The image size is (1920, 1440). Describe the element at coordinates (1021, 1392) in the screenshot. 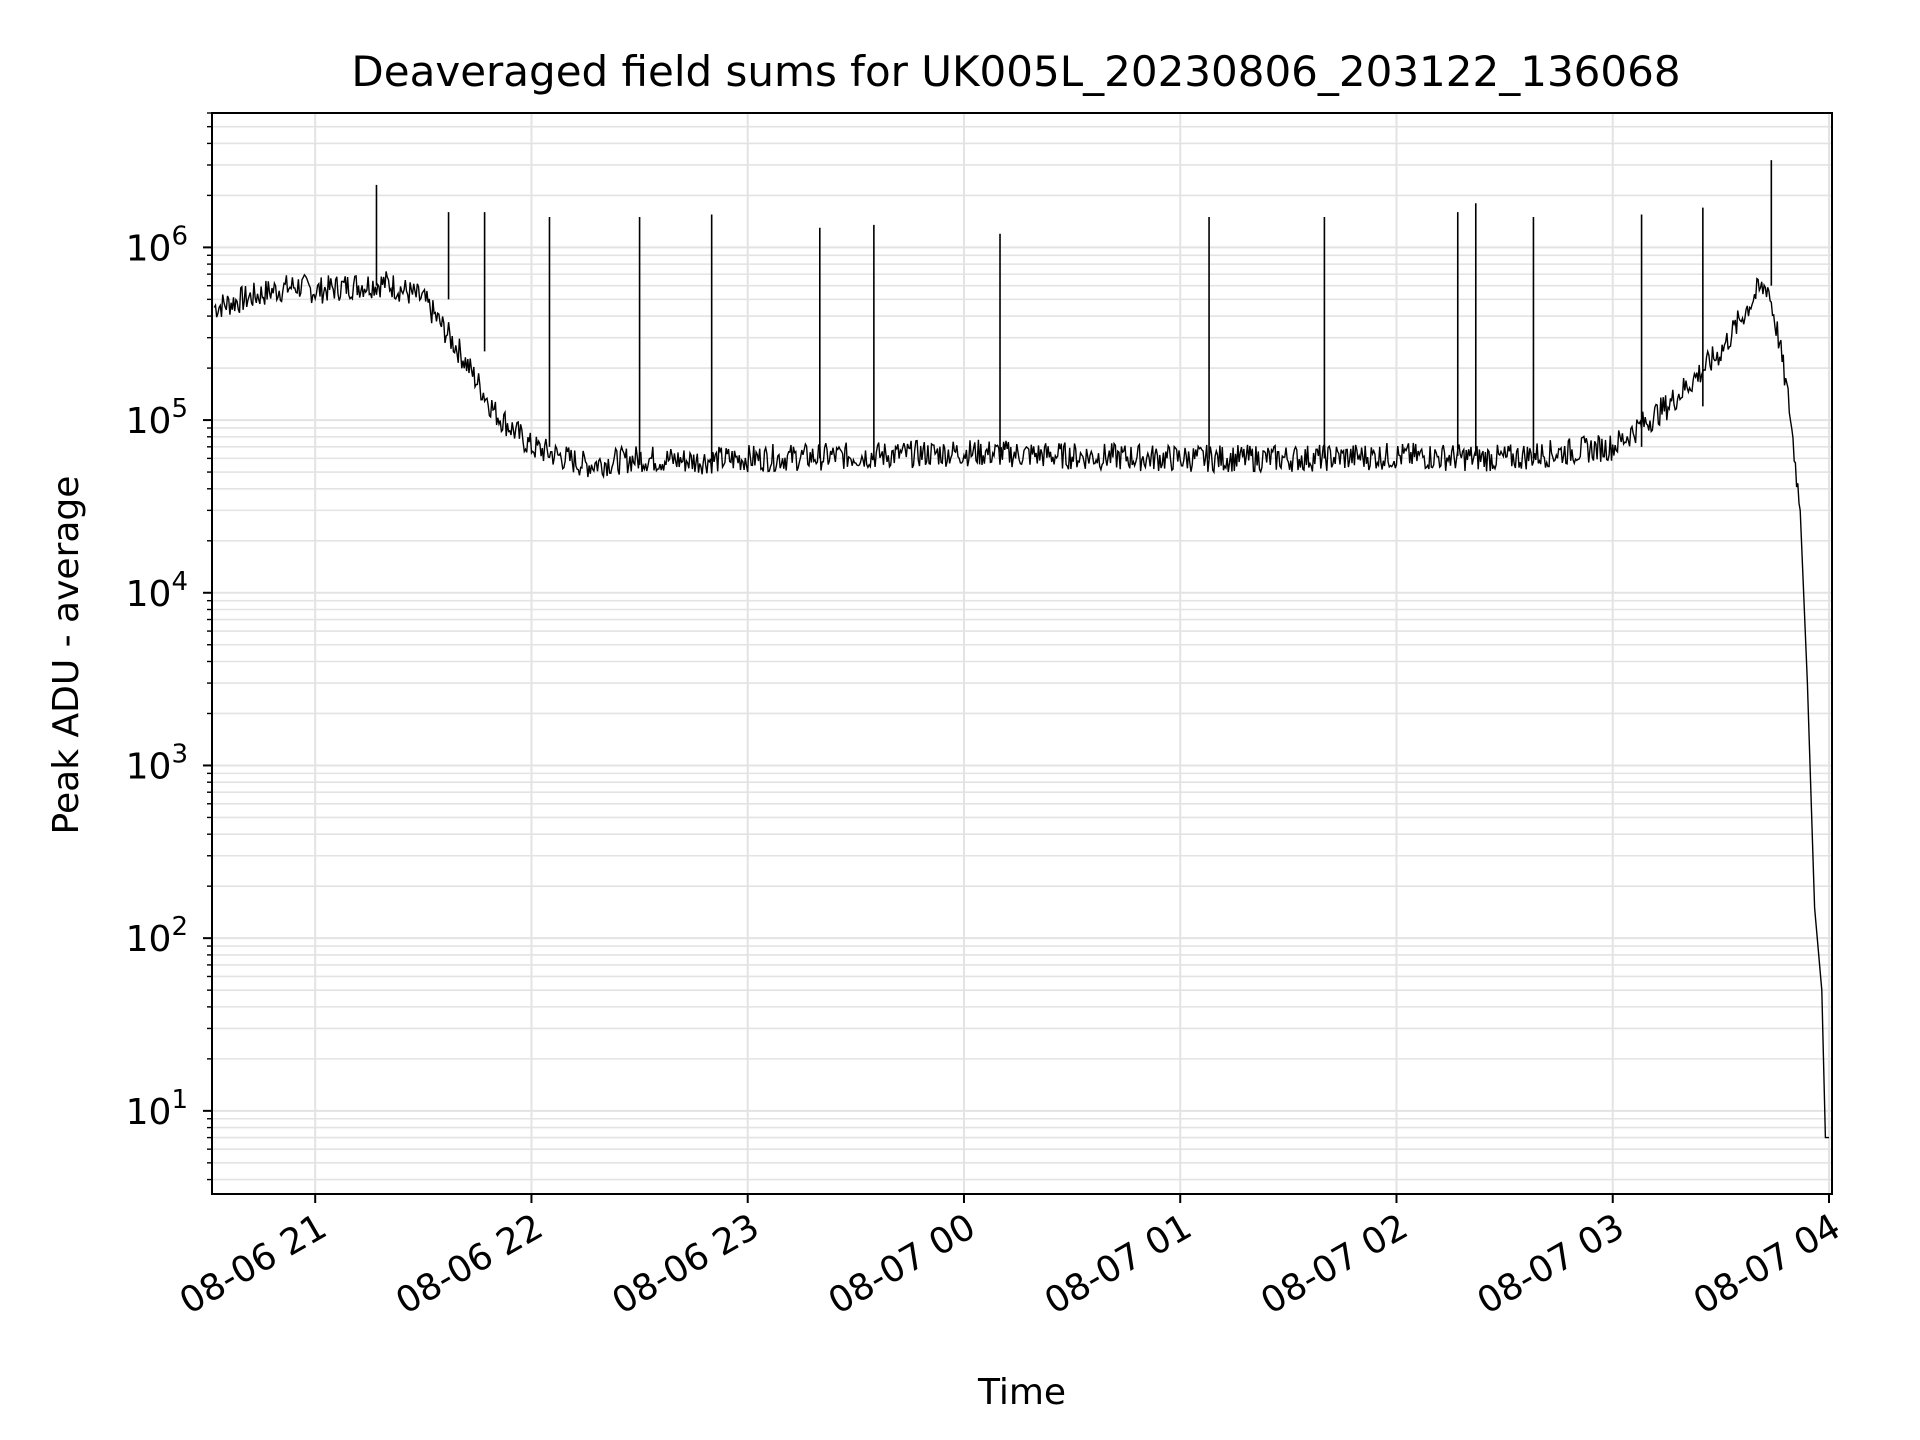

I see `x-axis-label: Time` at that location.